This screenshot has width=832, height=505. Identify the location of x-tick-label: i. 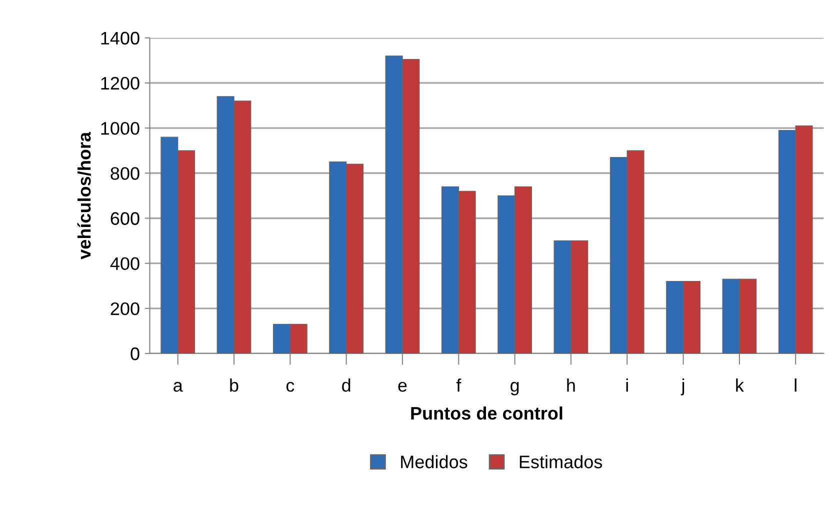
(627, 385).